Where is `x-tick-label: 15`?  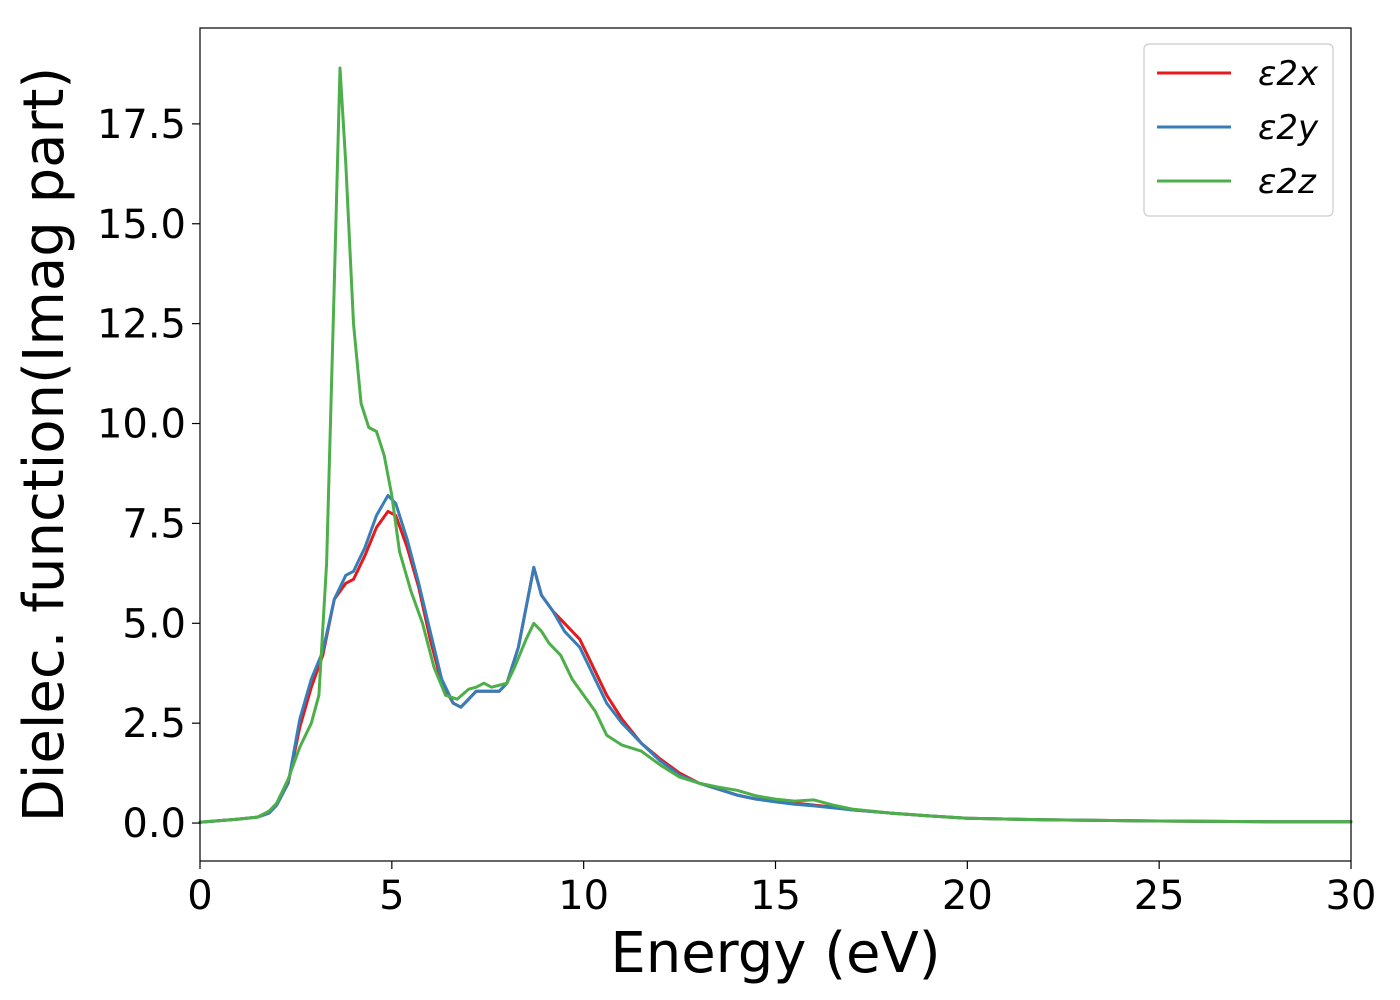 x-tick-label: 15 is located at coordinates (775, 896).